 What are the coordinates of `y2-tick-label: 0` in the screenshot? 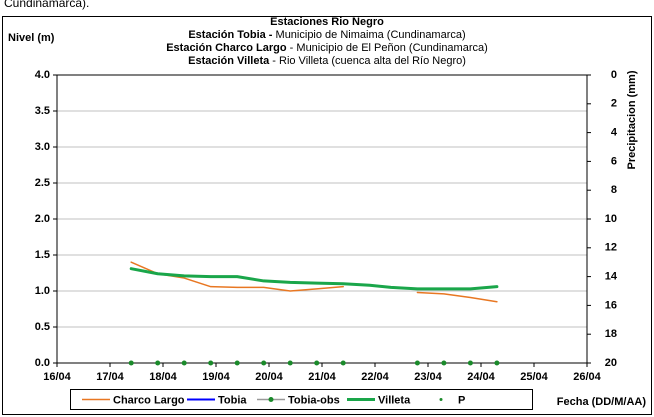 It's located at (614, 75).